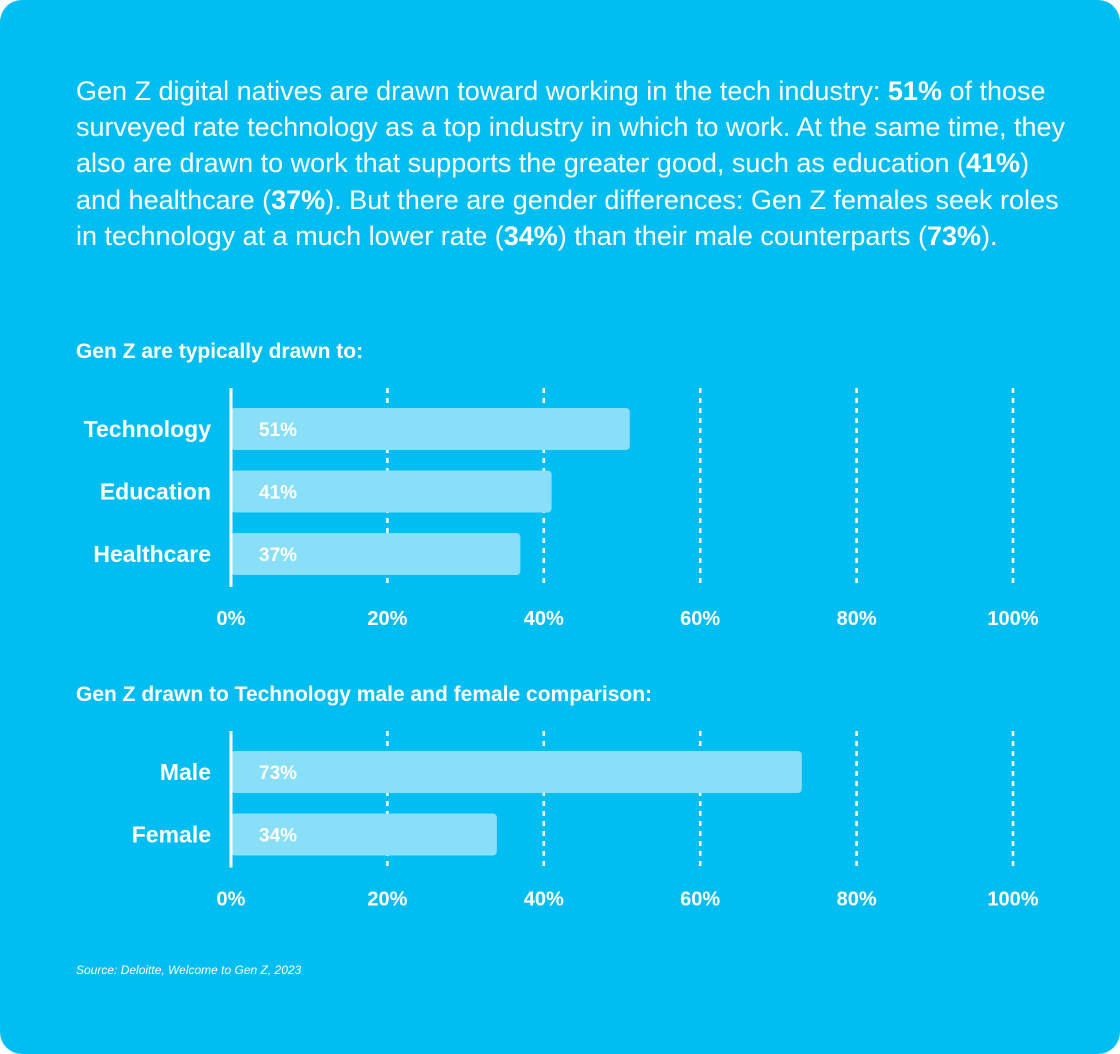 The image size is (1120, 1054). Describe the element at coordinates (376, 554) in the screenshot. I see `bar-healthcare` at that location.